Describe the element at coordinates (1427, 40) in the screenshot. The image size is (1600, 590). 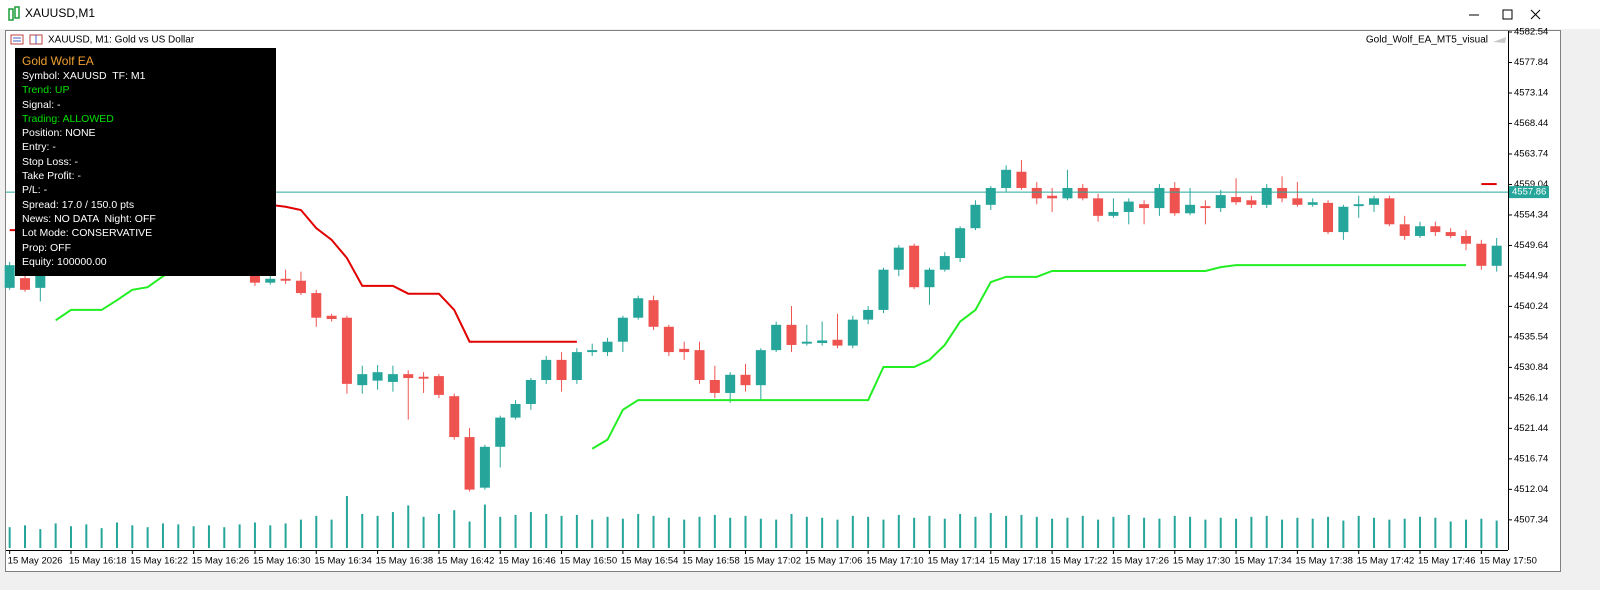
I see `indicator-label: Gold_Wolf_EA_MT5_visual` at that location.